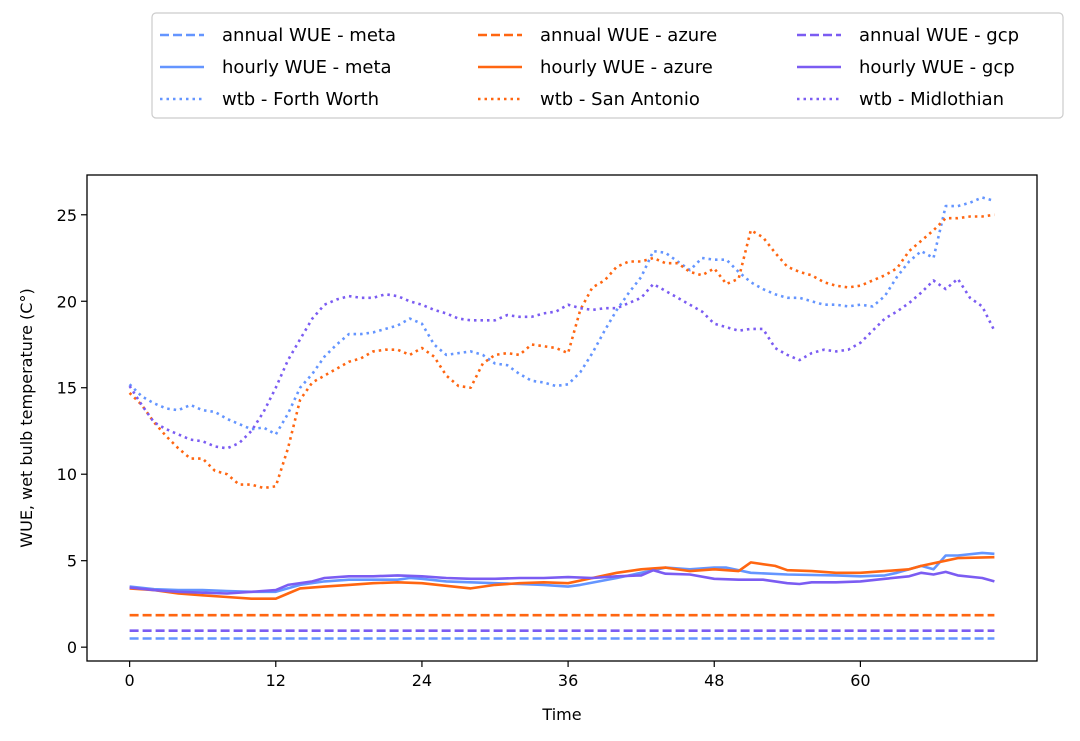  I want to click on x-tick-label: 12, so click(276, 680).